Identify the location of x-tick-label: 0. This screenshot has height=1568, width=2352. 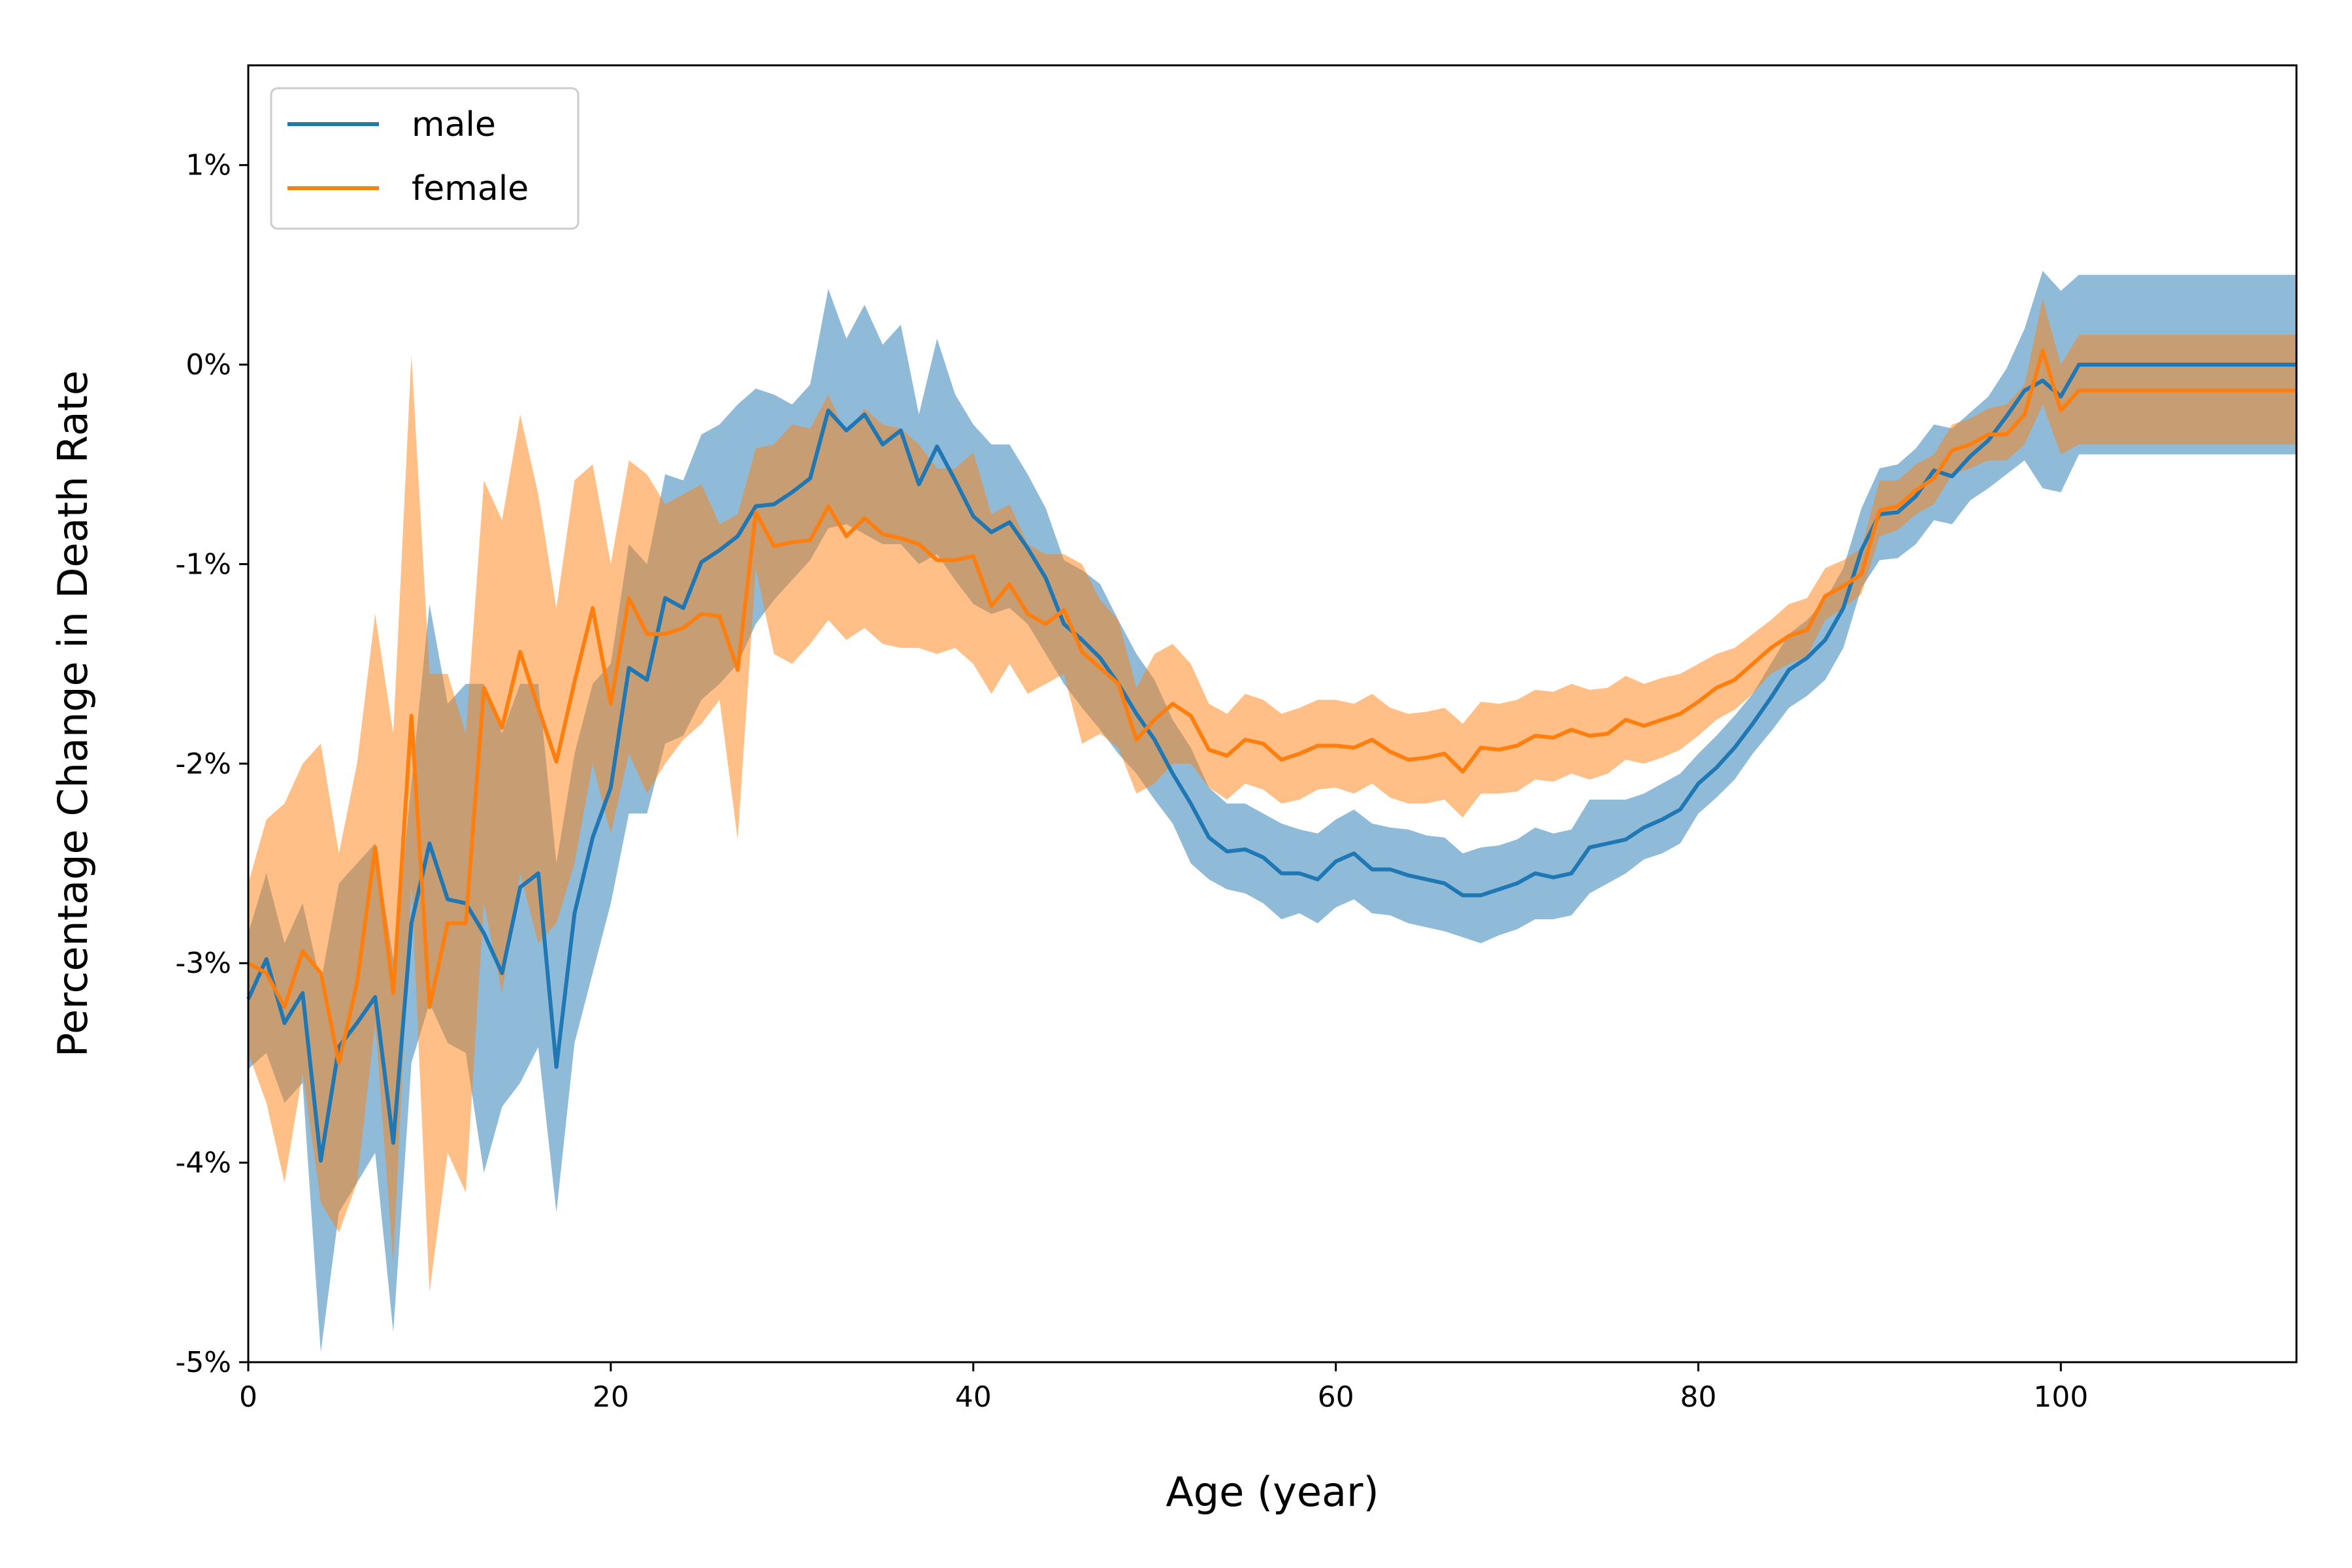
(248, 1397).